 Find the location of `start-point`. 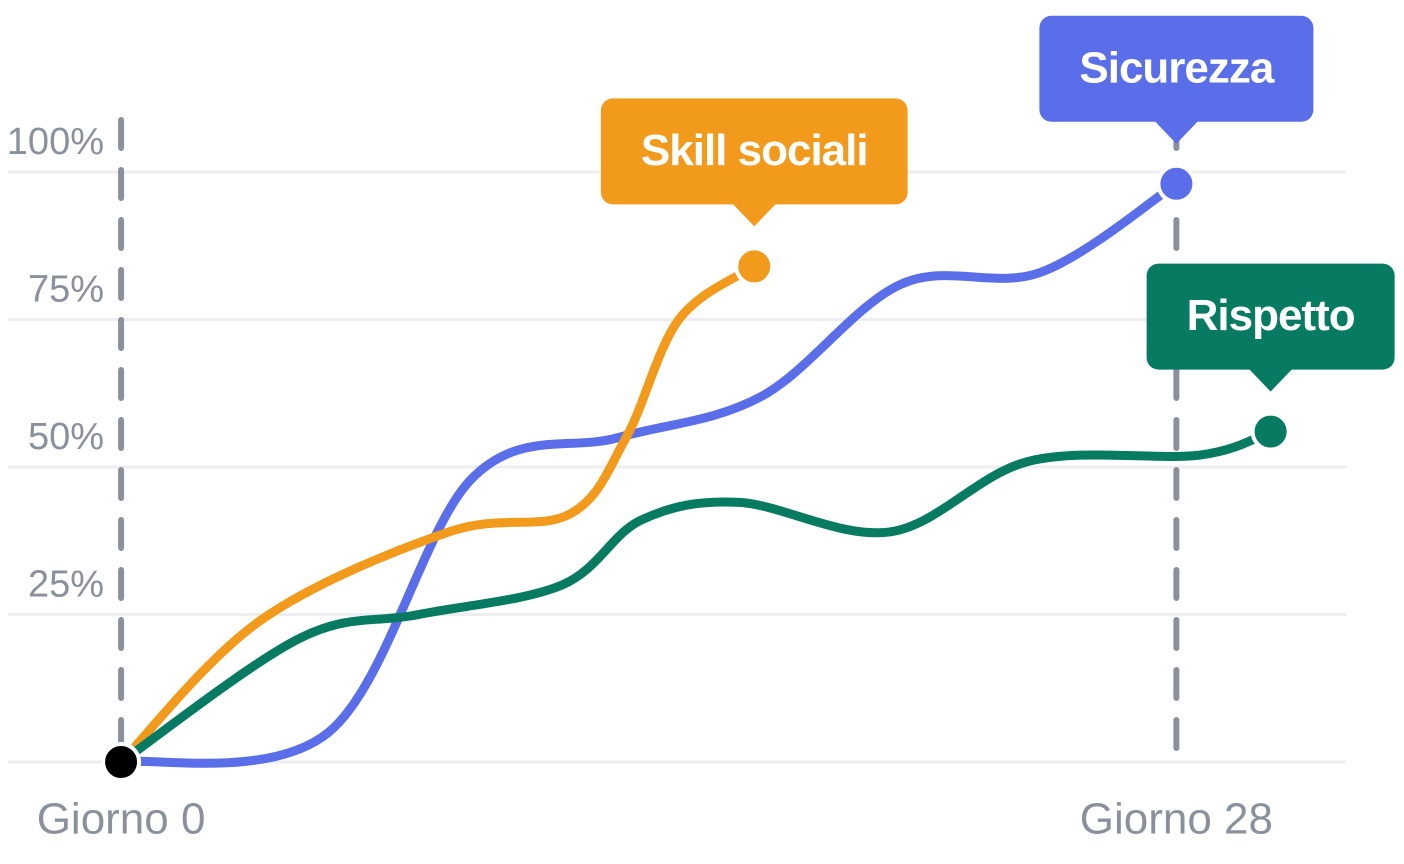

start-point is located at coordinates (121, 762).